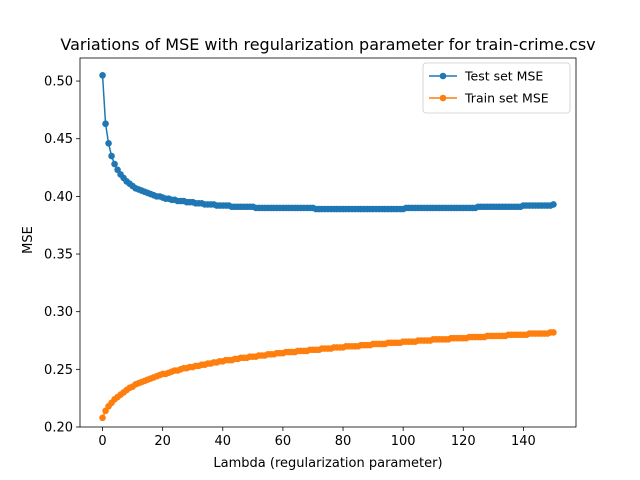 The width and height of the screenshot is (640, 480). Describe the element at coordinates (327, 463) in the screenshot. I see `x-axis-label: Lambda (regularization parameter)` at that location.